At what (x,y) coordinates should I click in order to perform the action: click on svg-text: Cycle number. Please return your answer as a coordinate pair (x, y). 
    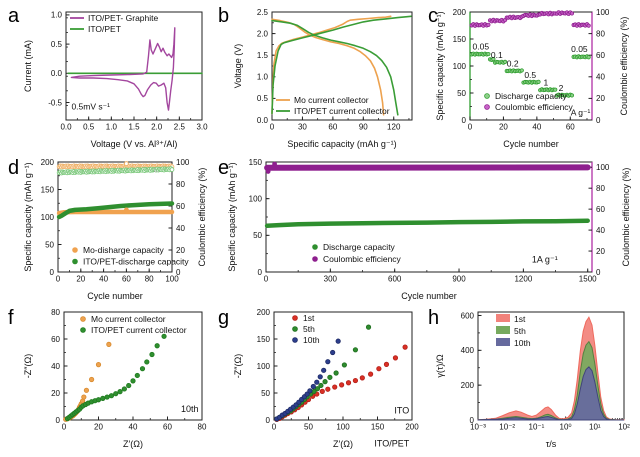
    Looking at the image, I should click on (115, 296).